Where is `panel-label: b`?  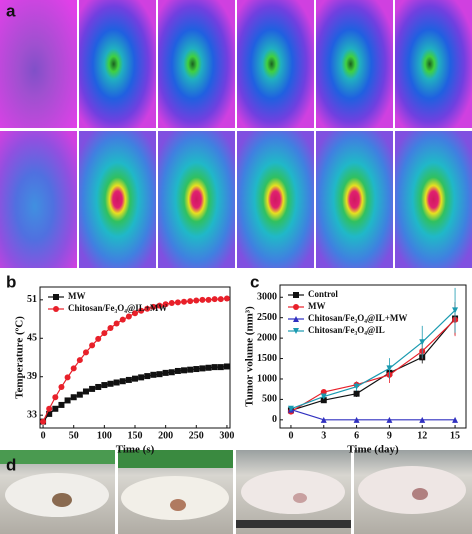
panel-label: b is located at coordinates (11, 281).